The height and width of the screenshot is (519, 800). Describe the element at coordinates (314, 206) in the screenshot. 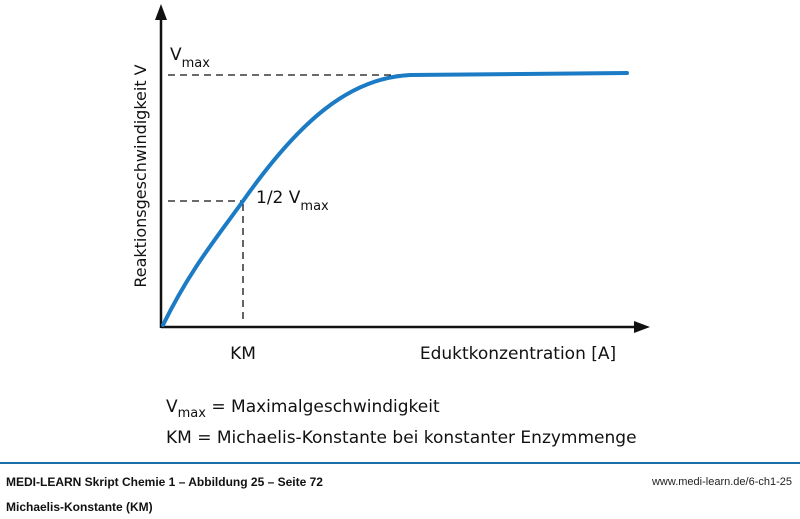

I see `half-vmax-label-sub: max` at that location.